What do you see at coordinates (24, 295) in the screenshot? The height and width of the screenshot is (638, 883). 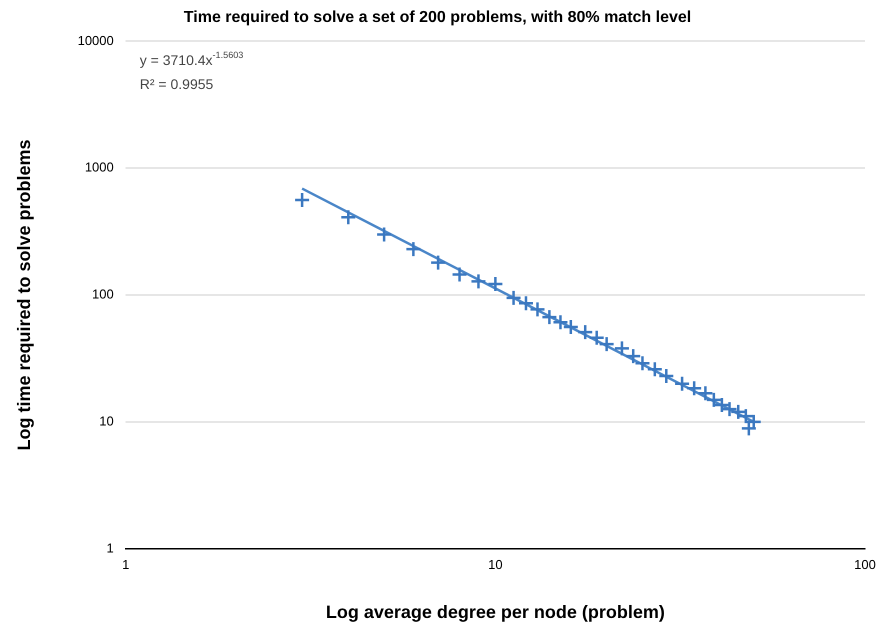 I see `y-axis-title: Log time required to solve problems` at bounding box center [24, 295].